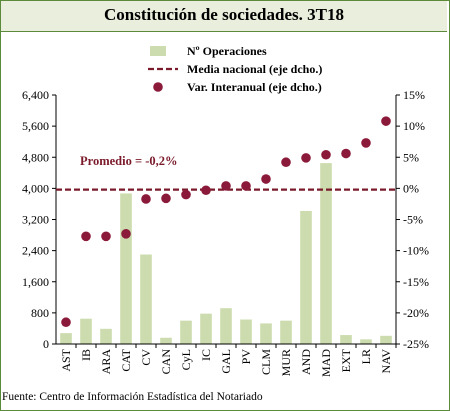 The image size is (450, 411). Describe the element at coordinates (326, 154) in the screenshot. I see `point-mad` at that location.